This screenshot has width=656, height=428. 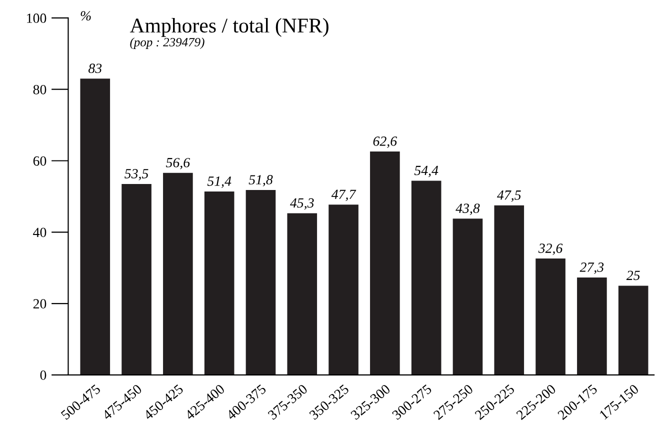 I want to click on data-label: 53,5, so click(x=136, y=174).